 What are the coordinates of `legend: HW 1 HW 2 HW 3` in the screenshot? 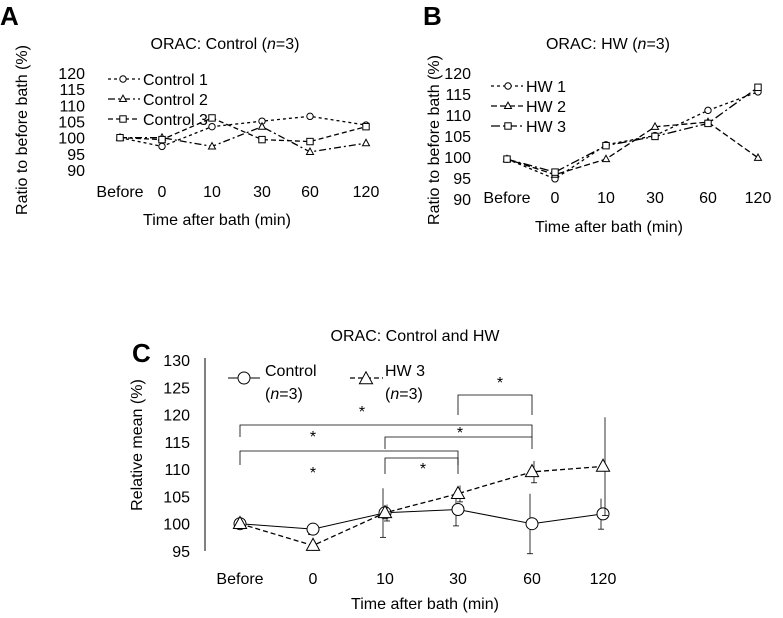 It's located at (528, 107).